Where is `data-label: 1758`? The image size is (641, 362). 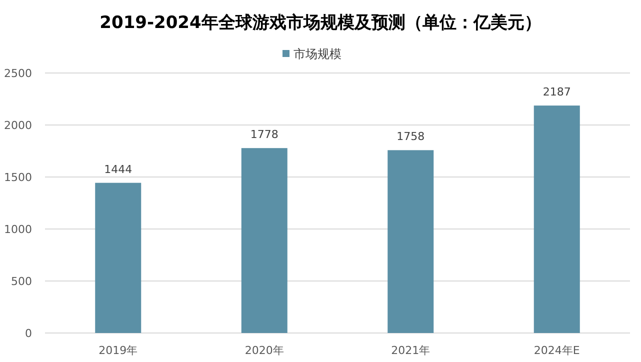
data-label: 1758 is located at coordinates (410, 137).